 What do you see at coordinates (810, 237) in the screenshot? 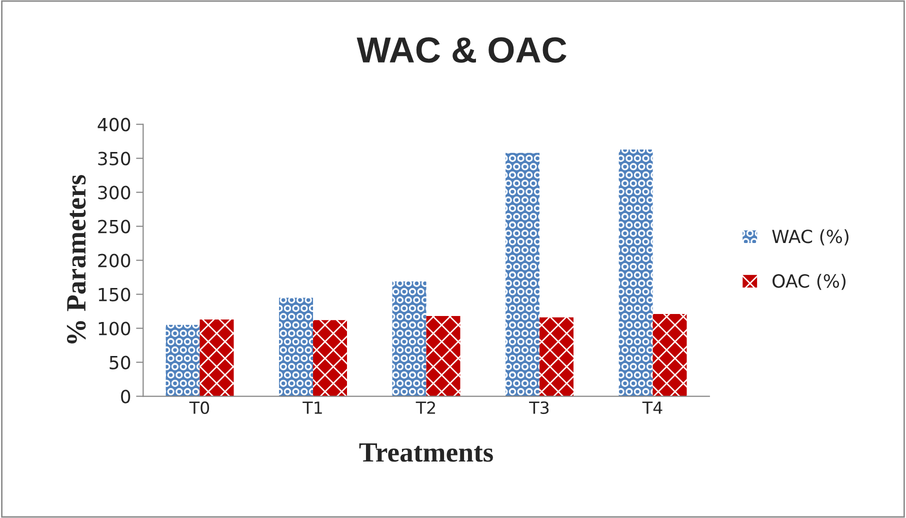
I see `legend-label: WAC (%)` at bounding box center [810, 237].